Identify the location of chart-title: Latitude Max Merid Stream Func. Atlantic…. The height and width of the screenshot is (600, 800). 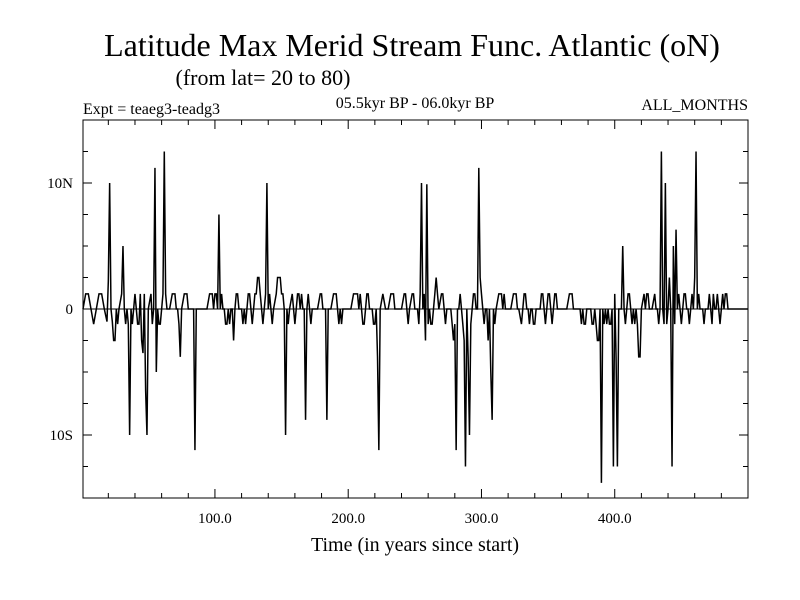
(412, 45).